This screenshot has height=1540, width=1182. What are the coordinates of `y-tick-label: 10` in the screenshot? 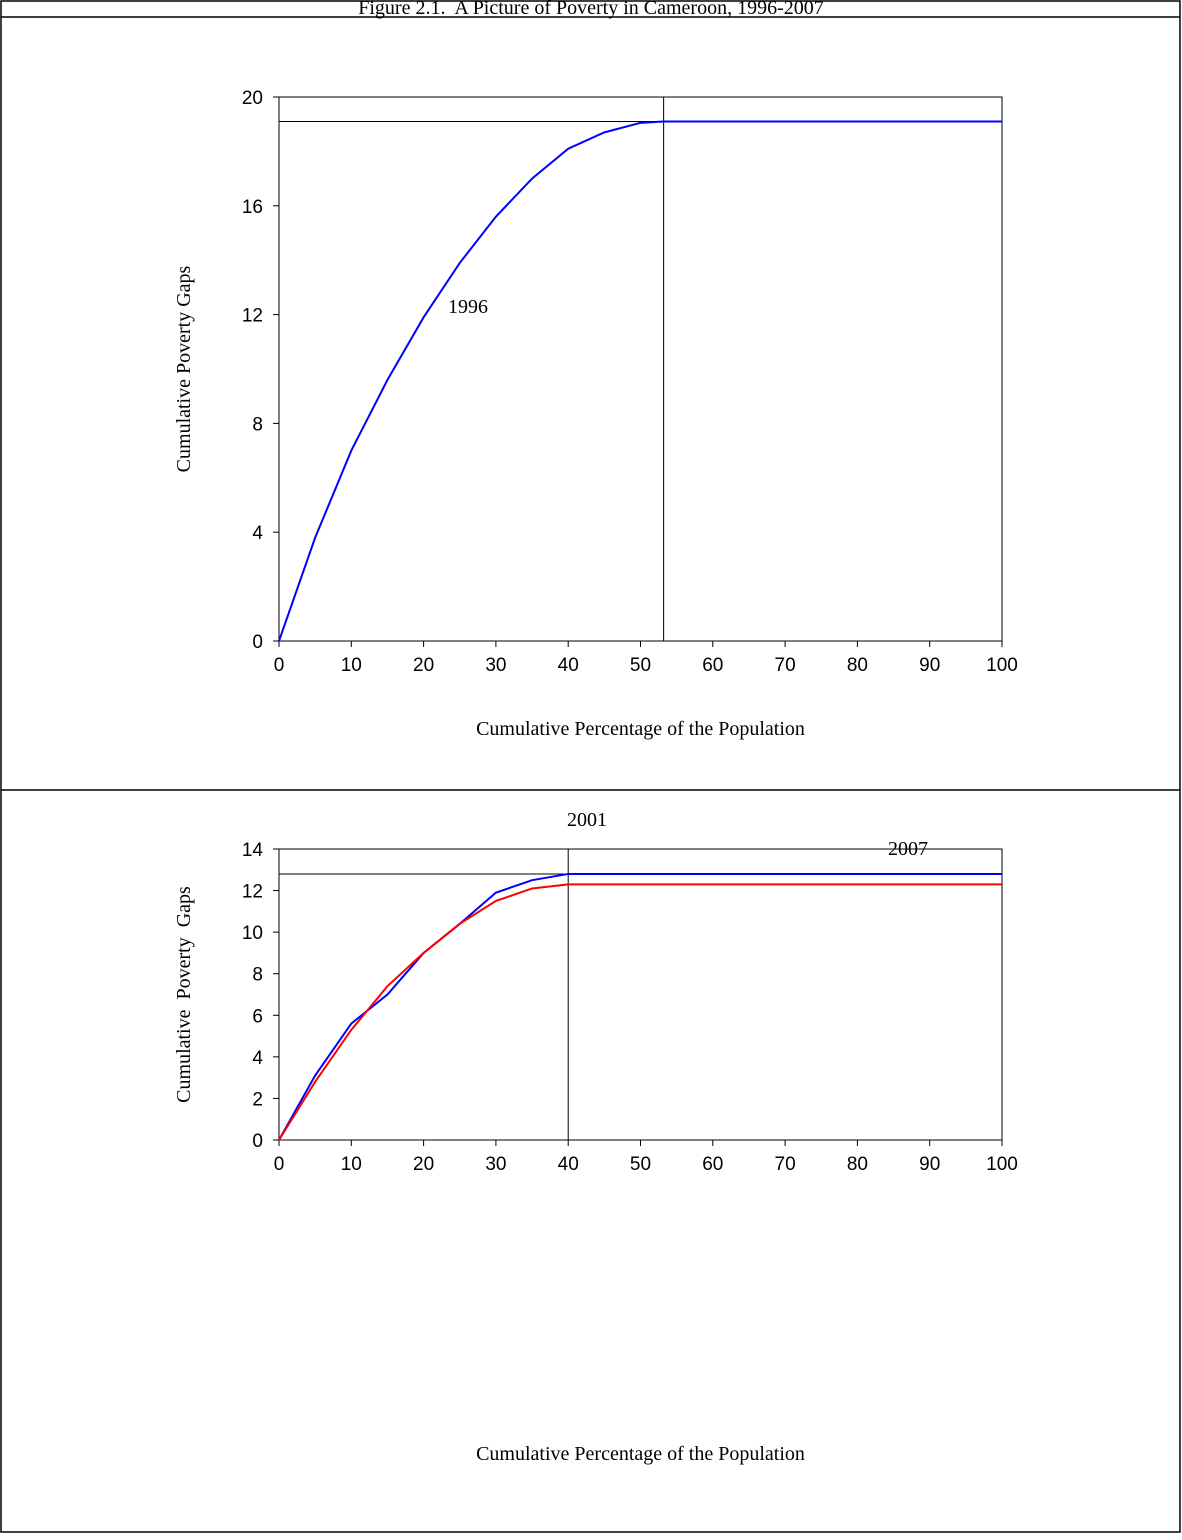 It's located at (252, 933).